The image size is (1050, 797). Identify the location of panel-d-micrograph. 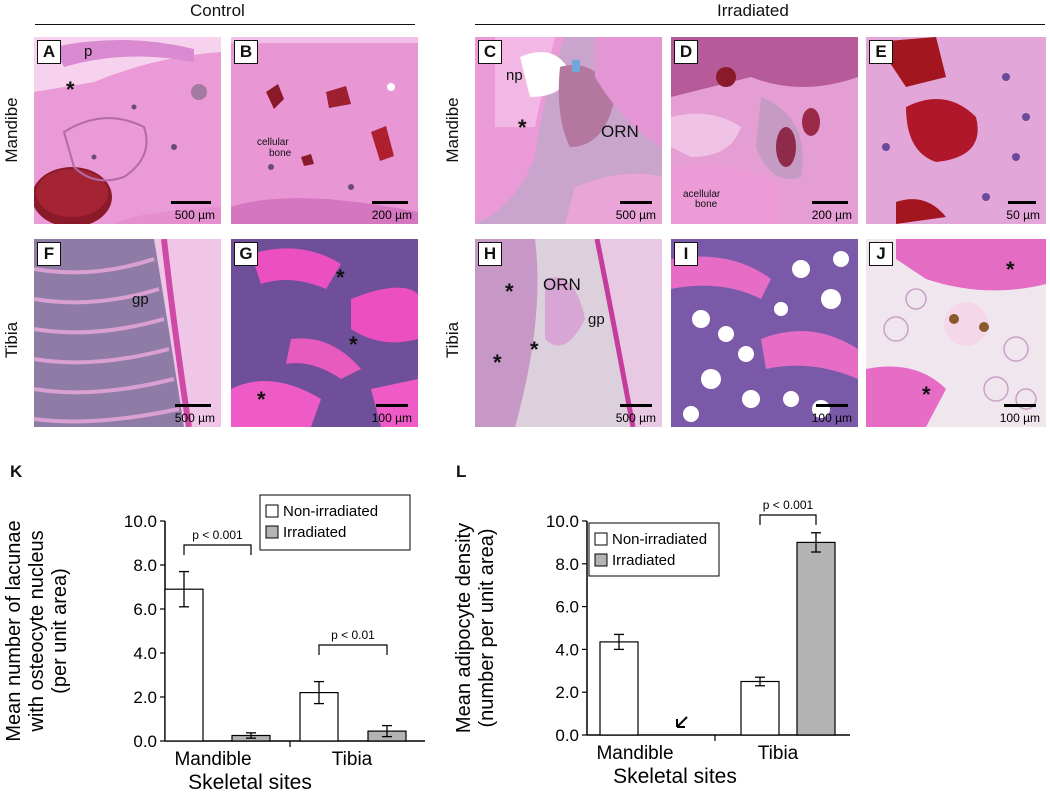
(764, 130).